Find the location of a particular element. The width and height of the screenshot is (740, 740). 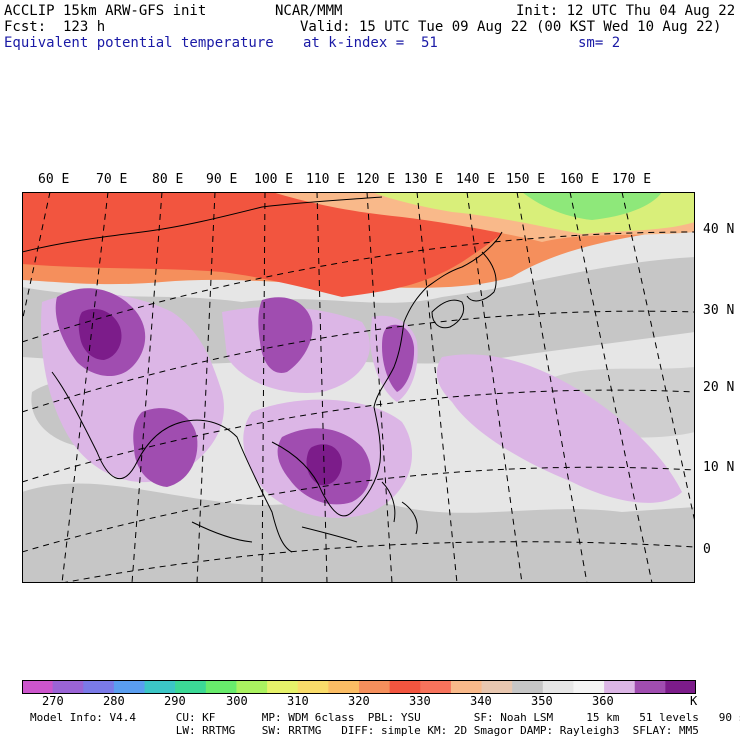

lon-label-60e: 60 E is located at coordinates (54, 179).